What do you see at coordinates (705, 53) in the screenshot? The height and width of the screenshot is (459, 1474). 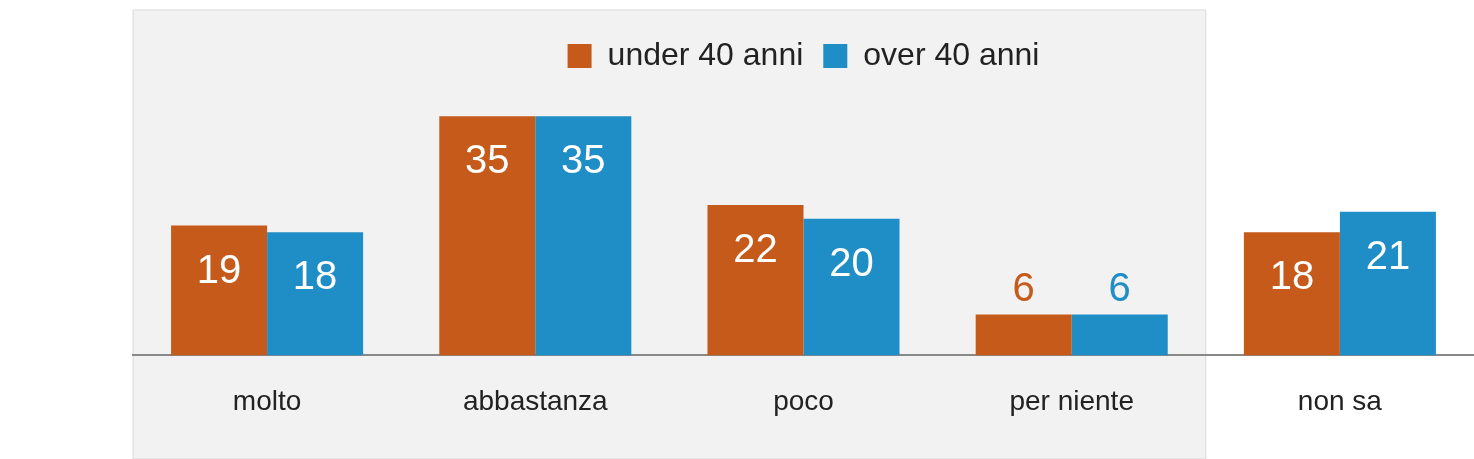 I see `legend-label: under 40 anni` at bounding box center [705, 53].